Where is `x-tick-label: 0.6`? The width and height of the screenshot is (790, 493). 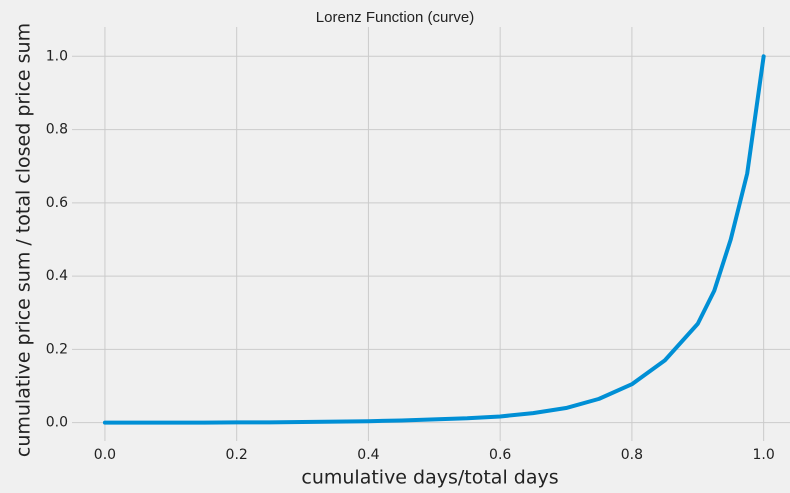 x-tick-label: 0.6 is located at coordinates (500, 455).